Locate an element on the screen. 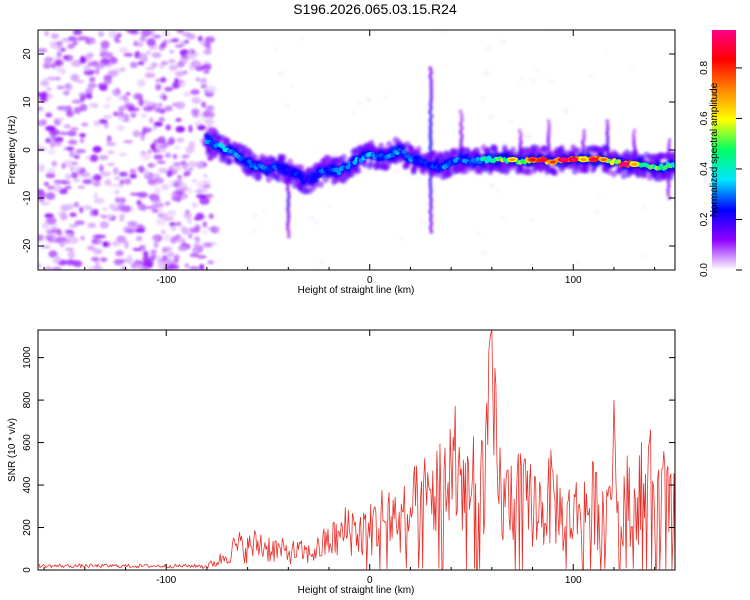  colorbar-ticks: 0.0 0.2 0.4 0.6 0.8 is located at coordinates (720, 169).